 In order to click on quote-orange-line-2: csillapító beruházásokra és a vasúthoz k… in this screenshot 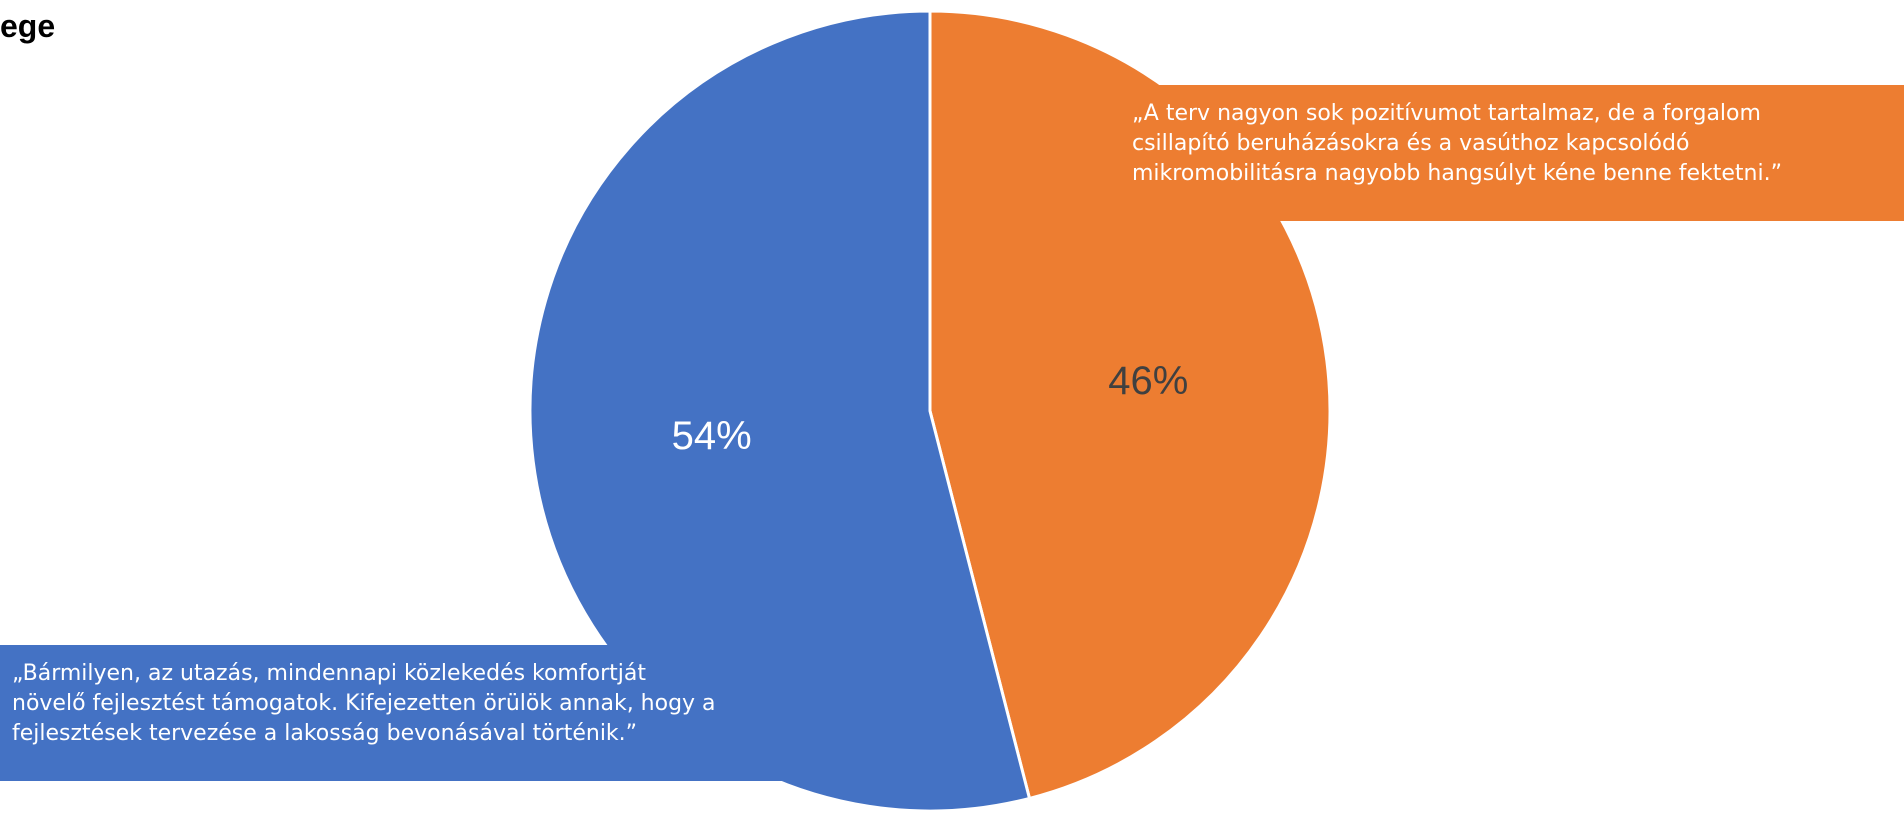, I will do `click(1411, 143)`.